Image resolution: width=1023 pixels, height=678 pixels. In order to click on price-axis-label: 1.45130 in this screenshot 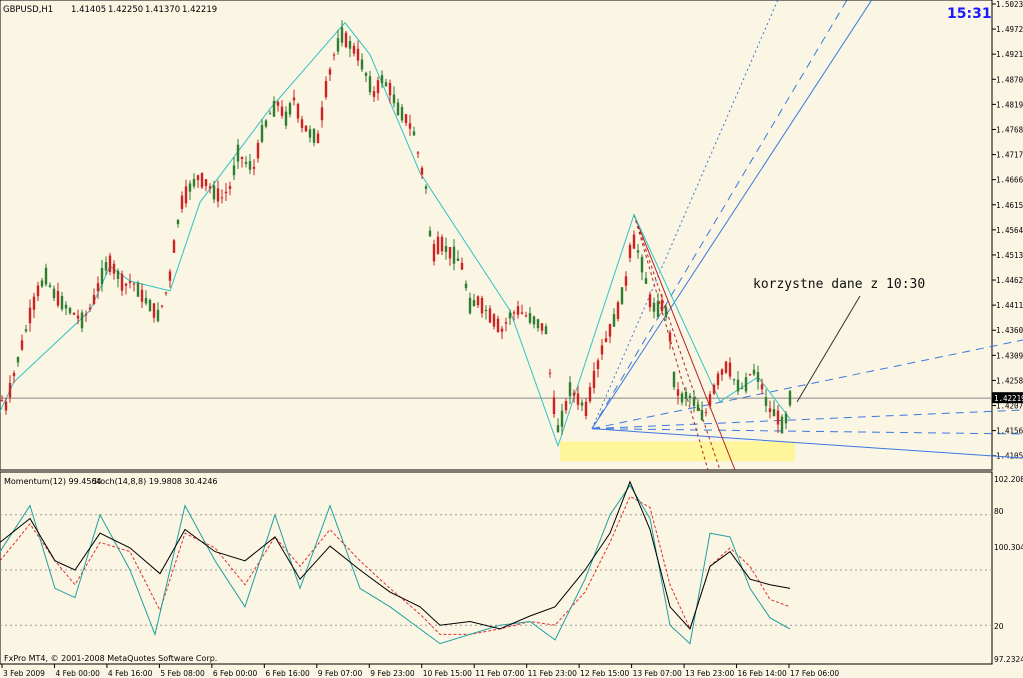, I will do `click(1009, 255)`.